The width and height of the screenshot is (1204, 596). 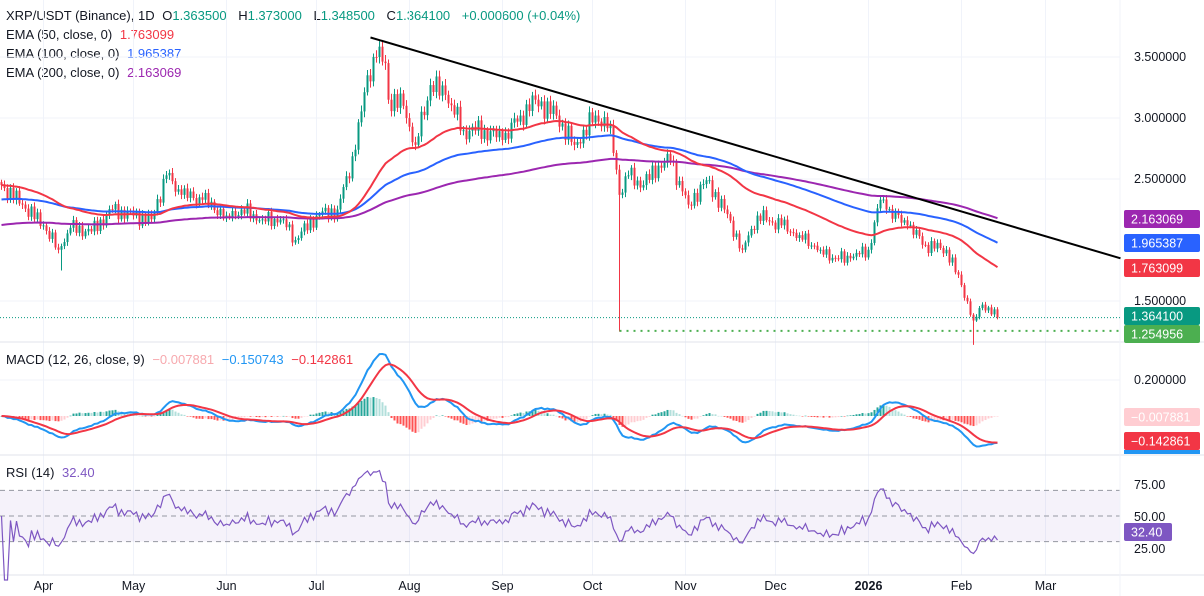 What do you see at coordinates (347, 15) in the screenshot?
I see `low-number: 1.348500` at bounding box center [347, 15].